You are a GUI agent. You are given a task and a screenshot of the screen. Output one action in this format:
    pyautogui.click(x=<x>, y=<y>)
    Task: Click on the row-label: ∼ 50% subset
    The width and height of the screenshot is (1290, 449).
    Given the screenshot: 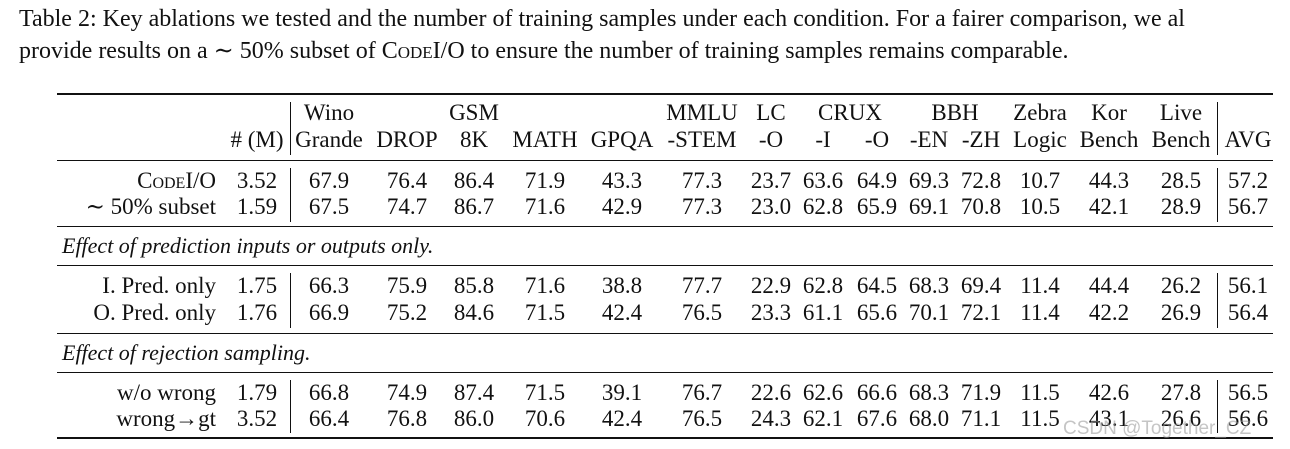 What is the action you would take?
    pyautogui.click(x=150, y=206)
    